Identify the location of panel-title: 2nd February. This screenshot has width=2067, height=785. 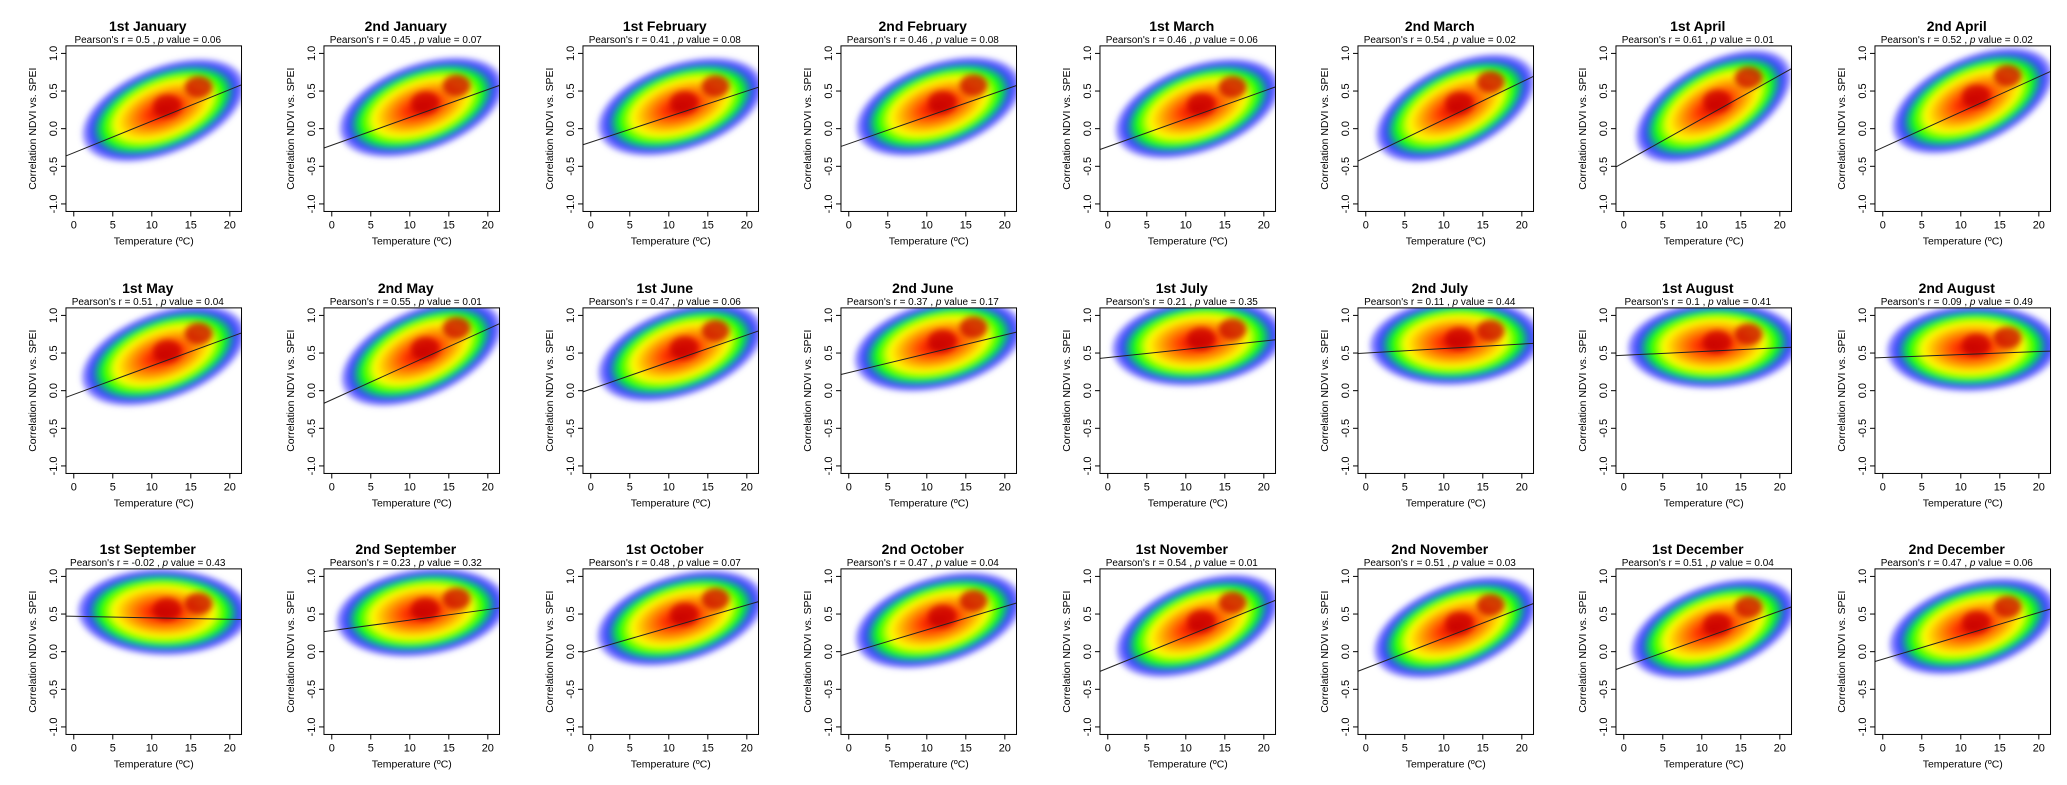
(923, 26).